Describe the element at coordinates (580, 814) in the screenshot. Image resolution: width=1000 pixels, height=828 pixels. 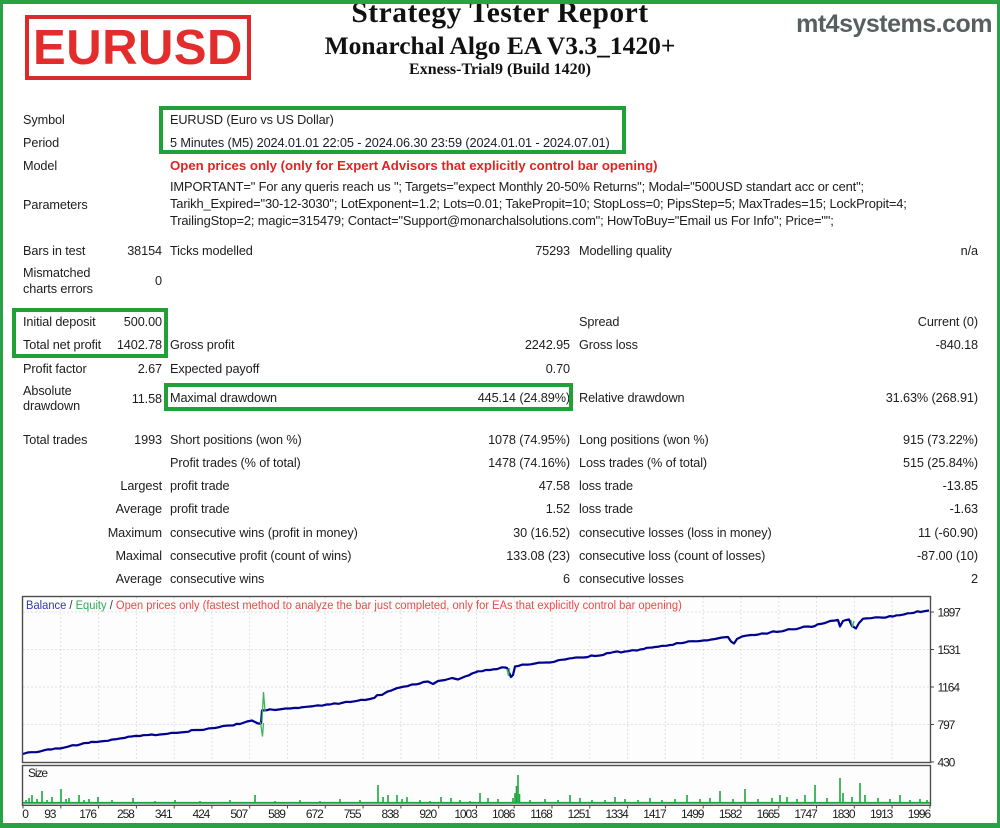
I see `svg-text: 1251` at that location.